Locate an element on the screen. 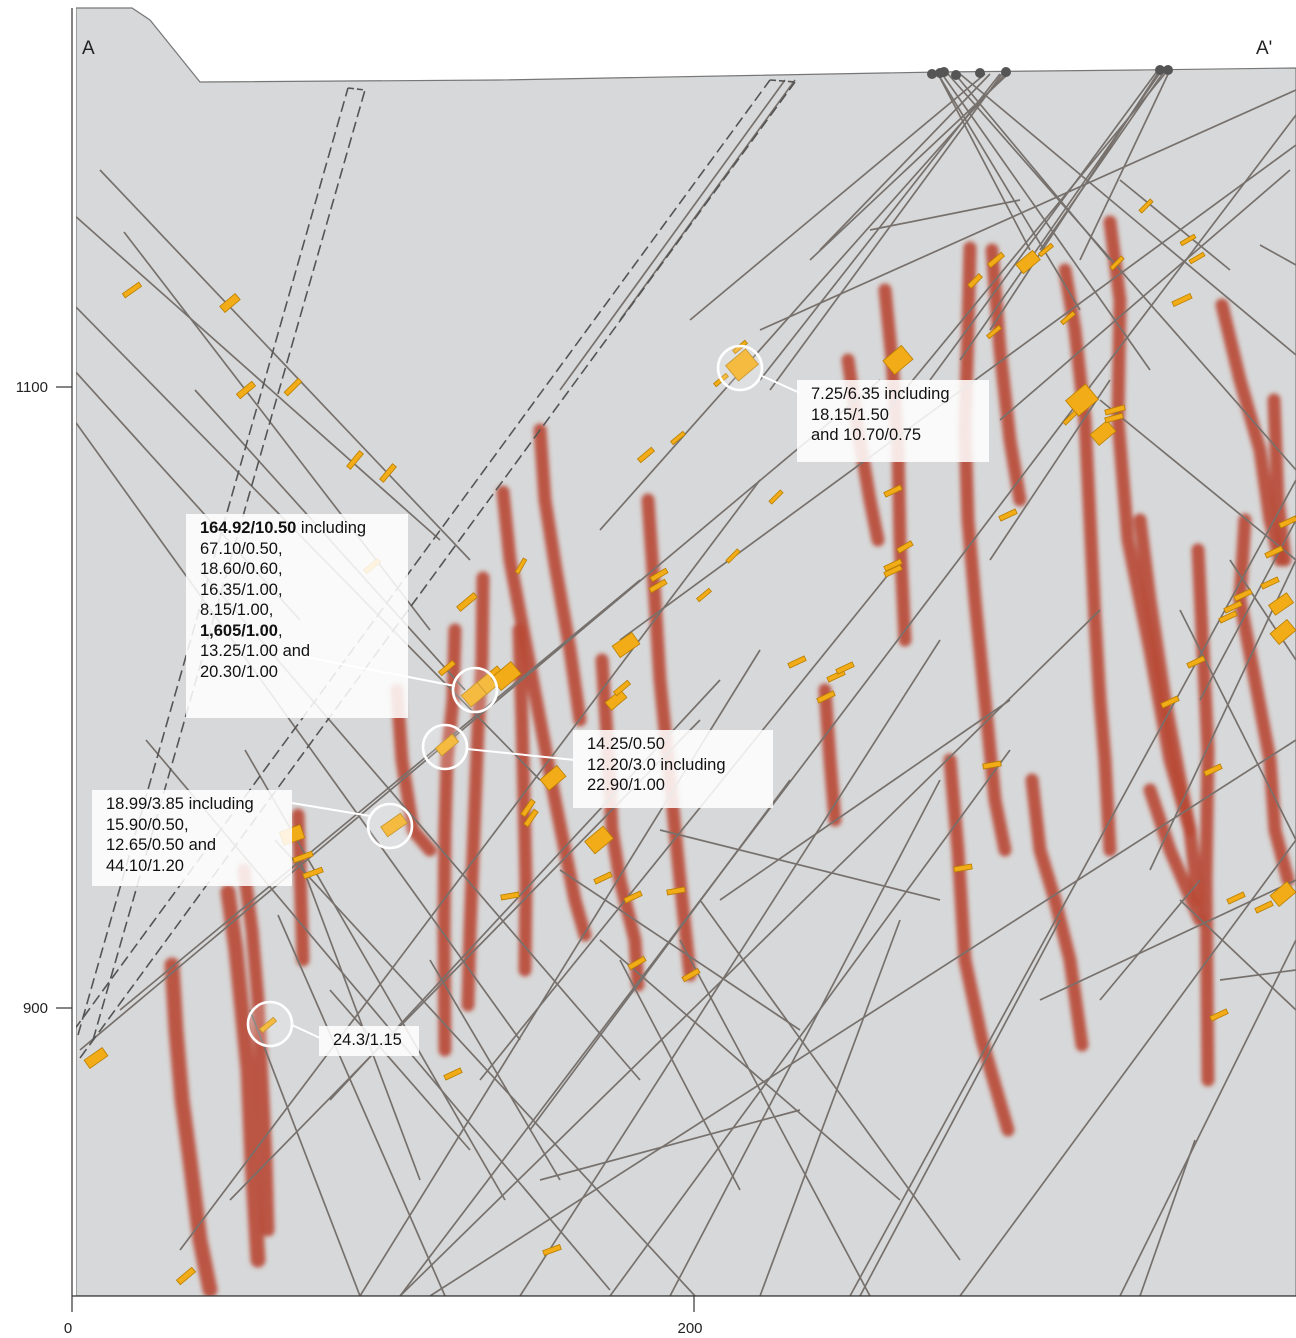 This screenshot has width=1296, height=1338. callout-text: 13.25/1.00 and is located at coordinates (255, 651).